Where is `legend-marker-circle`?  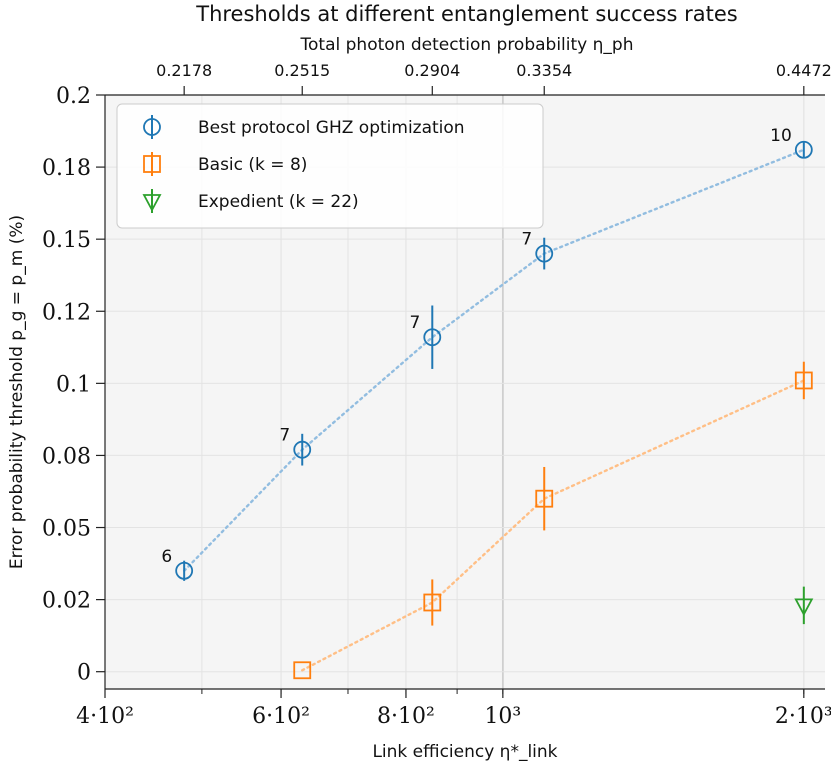
legend-marker-circle is located at coordinates (152, 127).